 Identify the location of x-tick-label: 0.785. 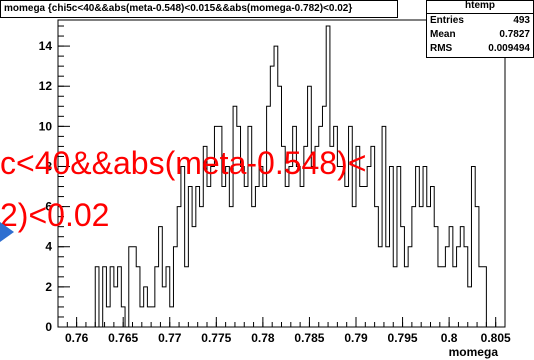
(309, 338).